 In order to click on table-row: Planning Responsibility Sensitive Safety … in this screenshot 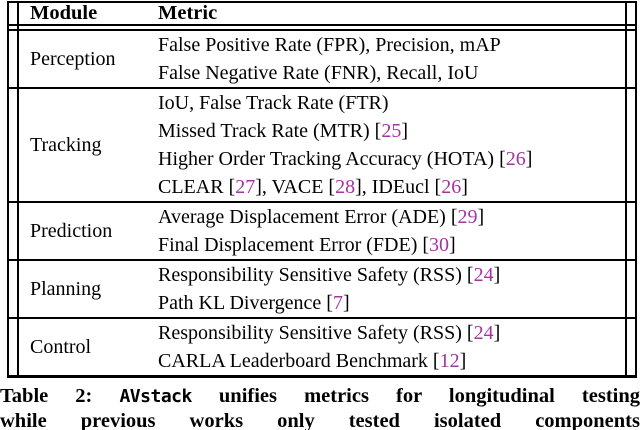, I will do `click(322, 288)`.